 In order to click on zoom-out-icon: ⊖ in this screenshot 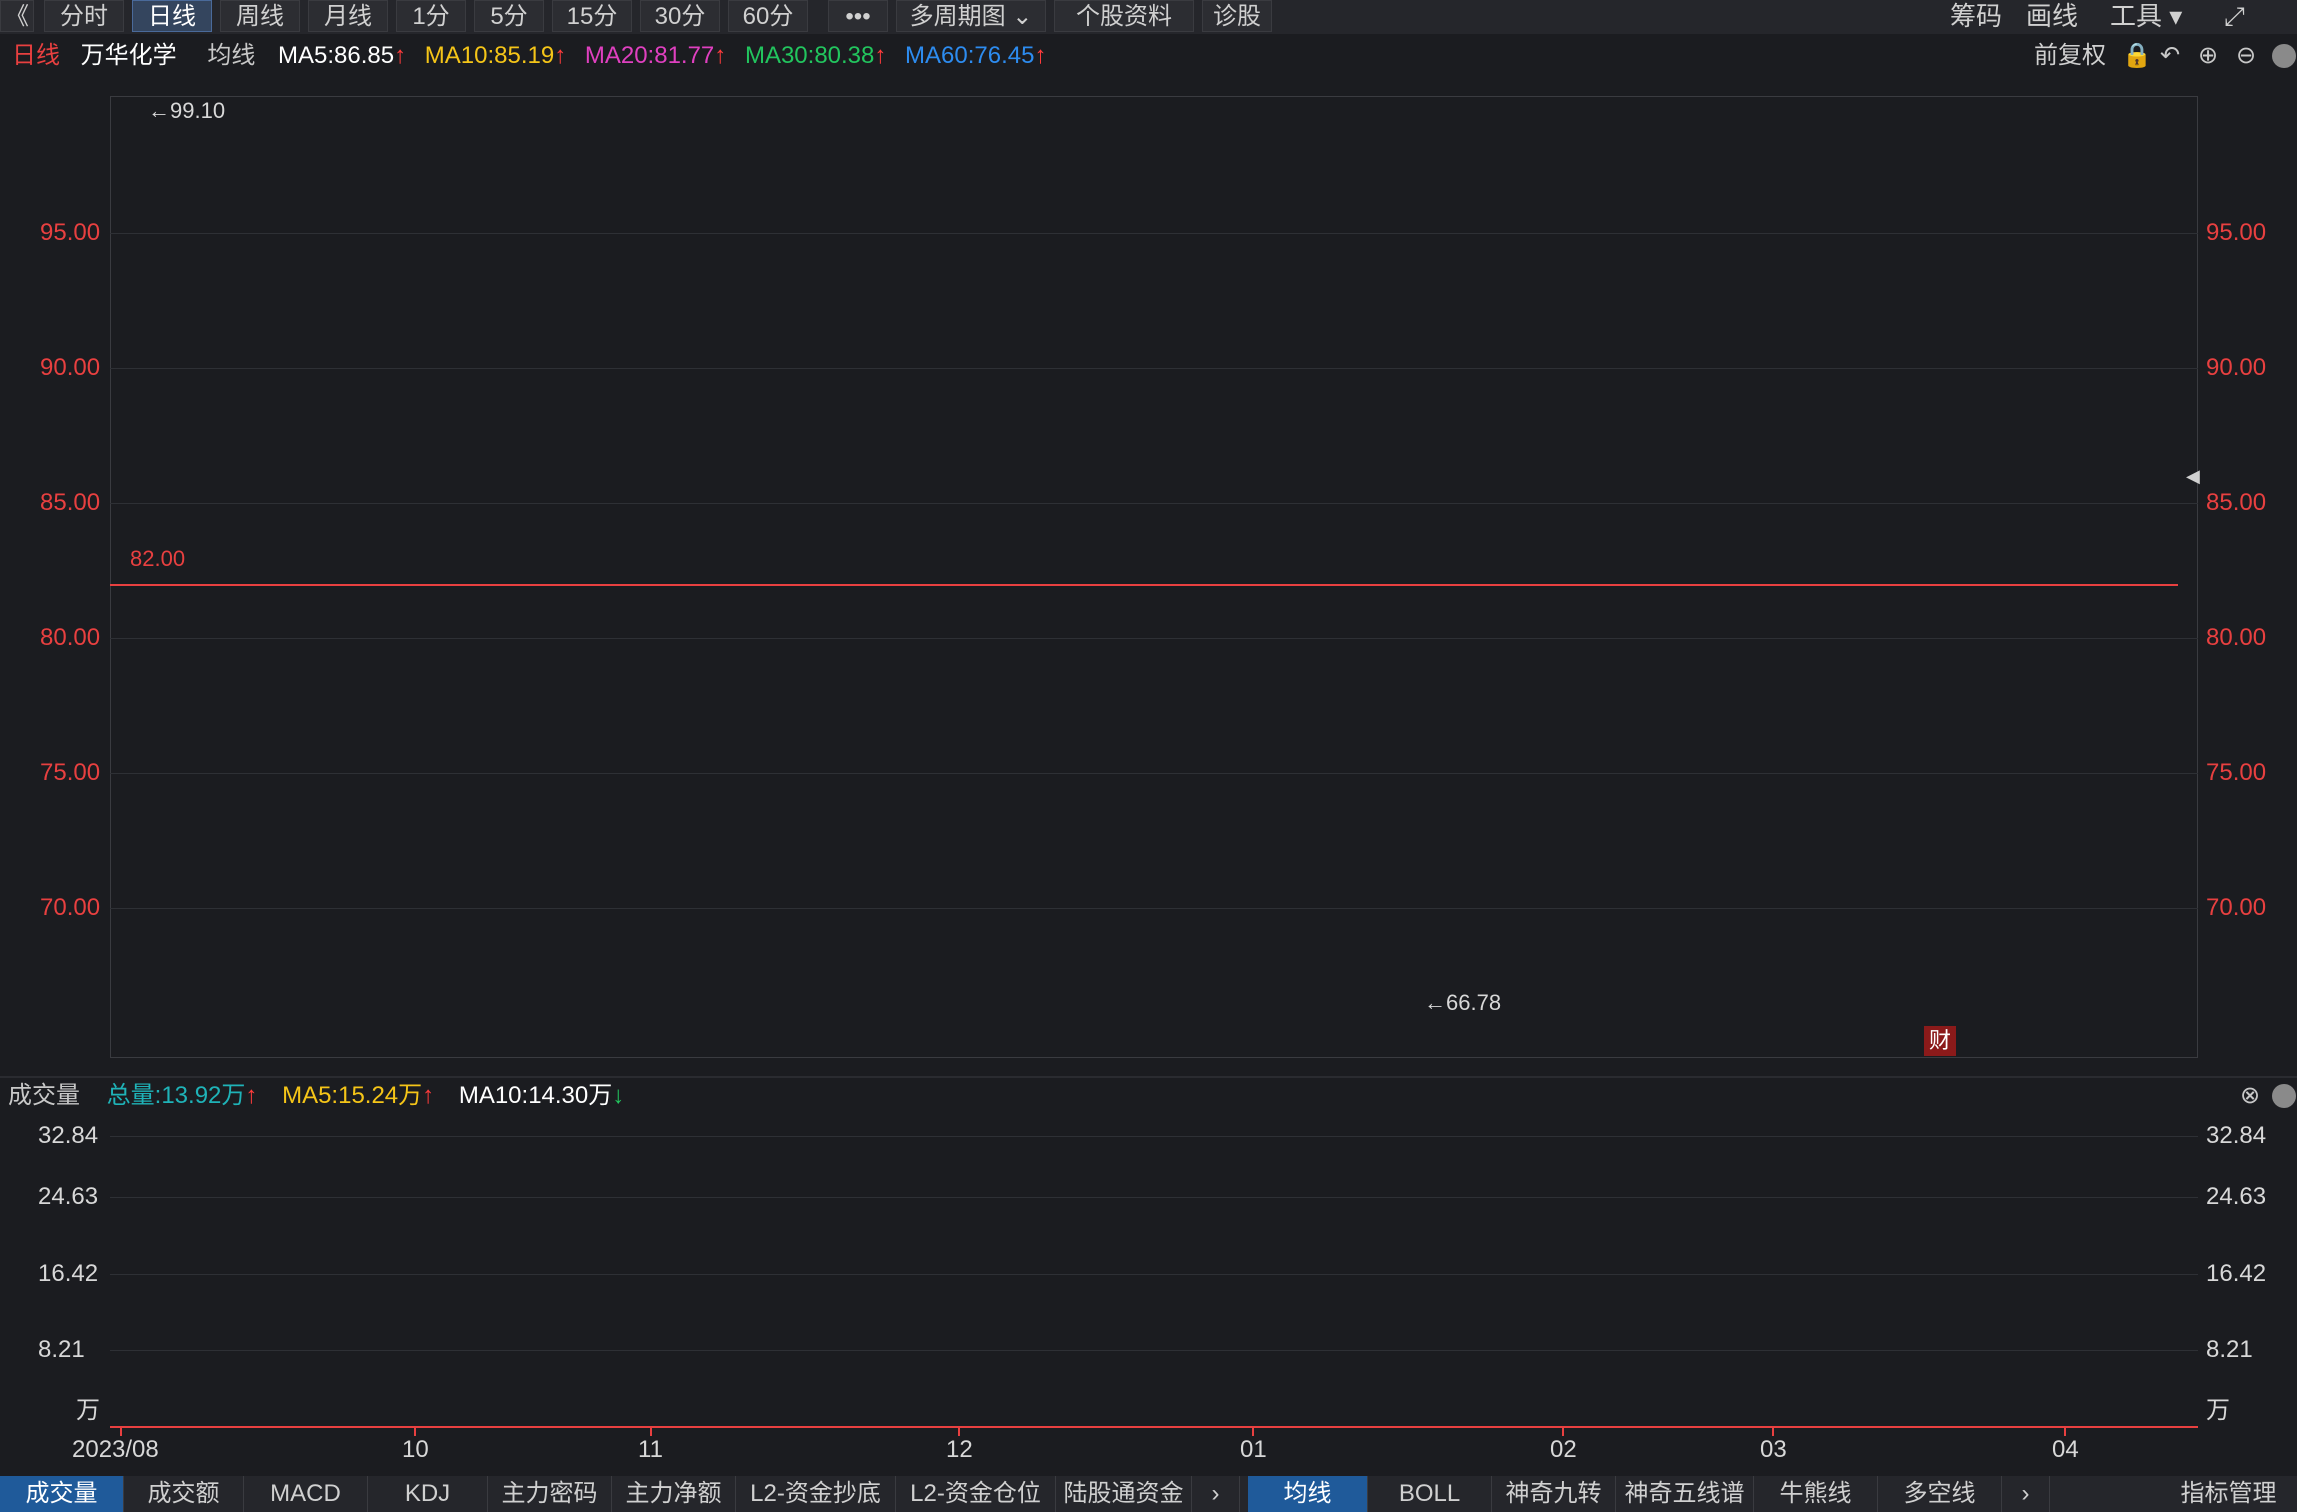, I will do `click(2246, 55)`.